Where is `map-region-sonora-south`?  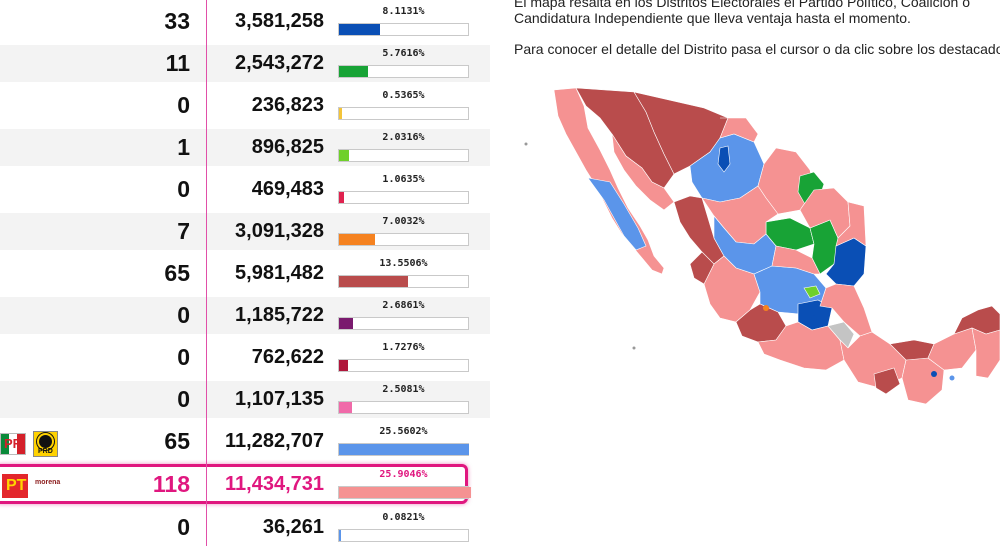
map-region-sonora-south is located at coordinates (643, 172).